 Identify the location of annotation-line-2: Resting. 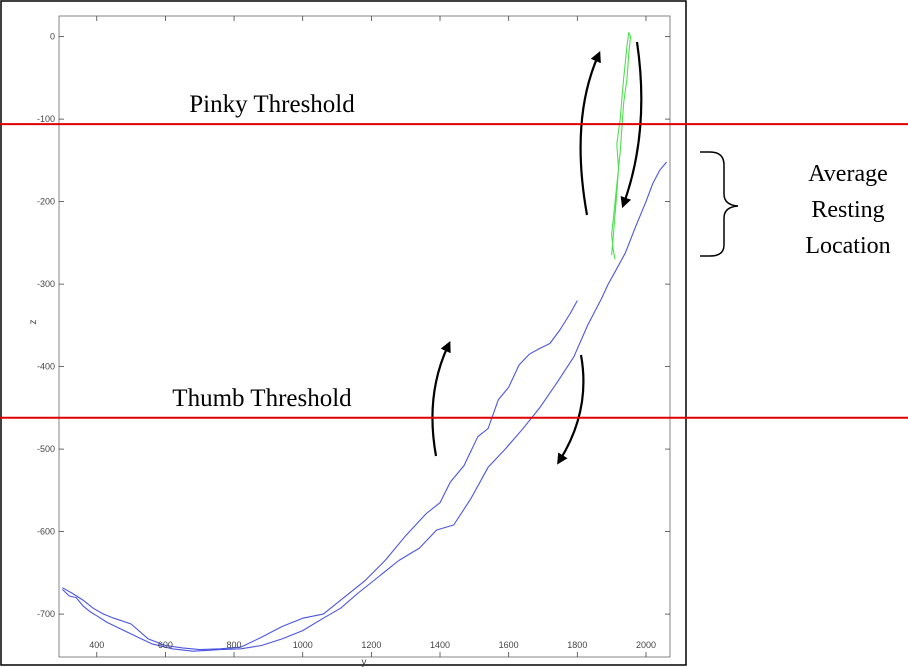
(847, 210).